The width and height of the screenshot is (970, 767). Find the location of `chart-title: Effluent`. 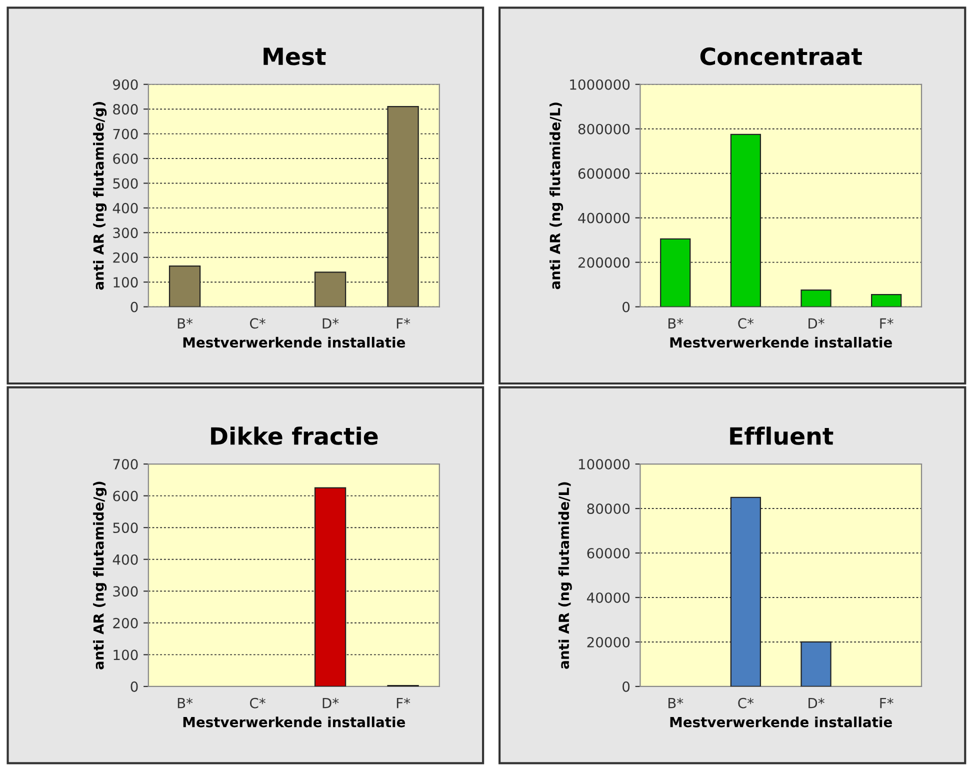

chart-title: Effluent is located at coordinates (782, 435).